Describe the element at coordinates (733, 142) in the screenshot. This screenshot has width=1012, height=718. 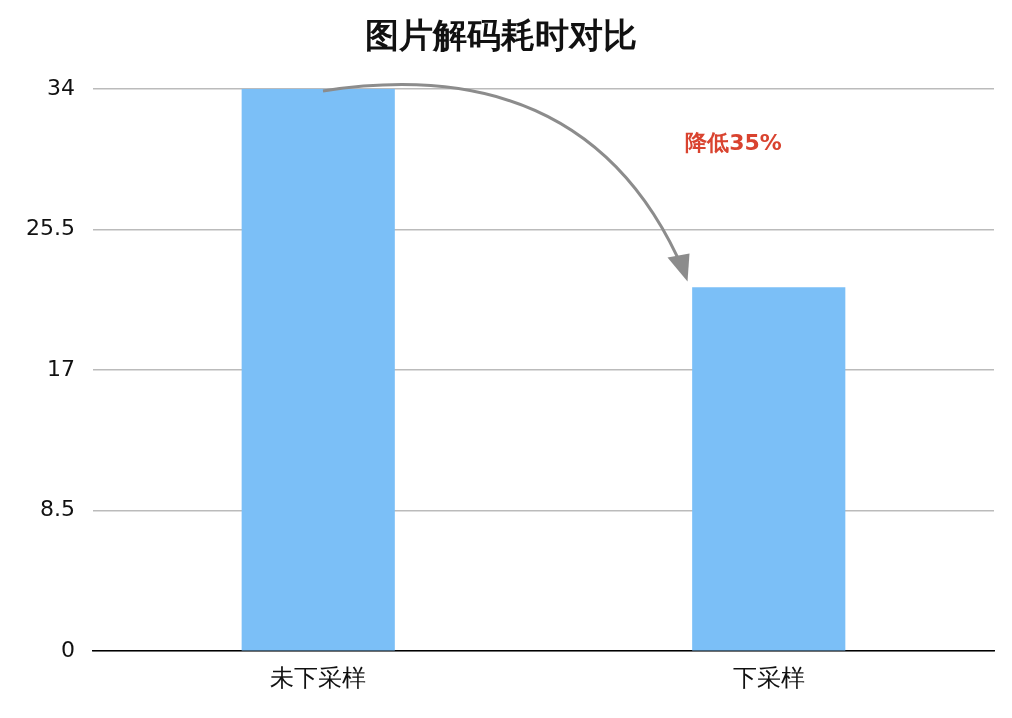
I see `annotation: 降低35%` at that location.